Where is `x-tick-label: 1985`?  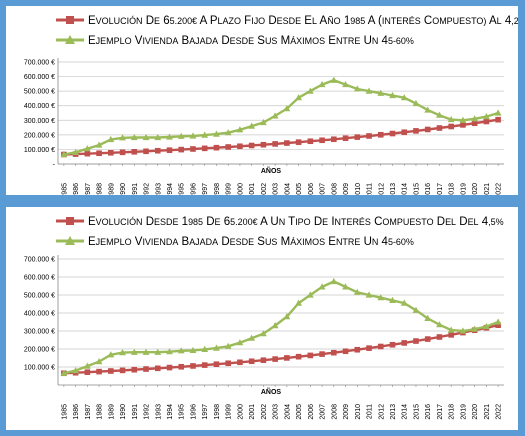 x-tick-label: 1985 is located at coordinates (64, 189).